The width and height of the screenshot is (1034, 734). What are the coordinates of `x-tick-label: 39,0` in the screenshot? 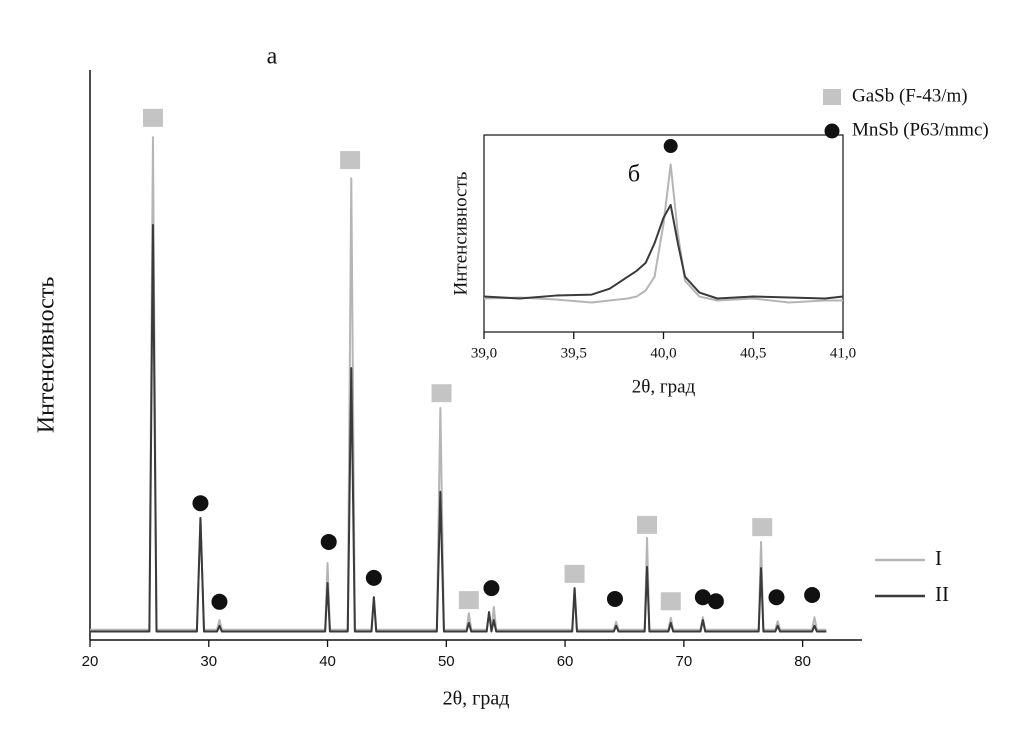 It's located at (484, 353).